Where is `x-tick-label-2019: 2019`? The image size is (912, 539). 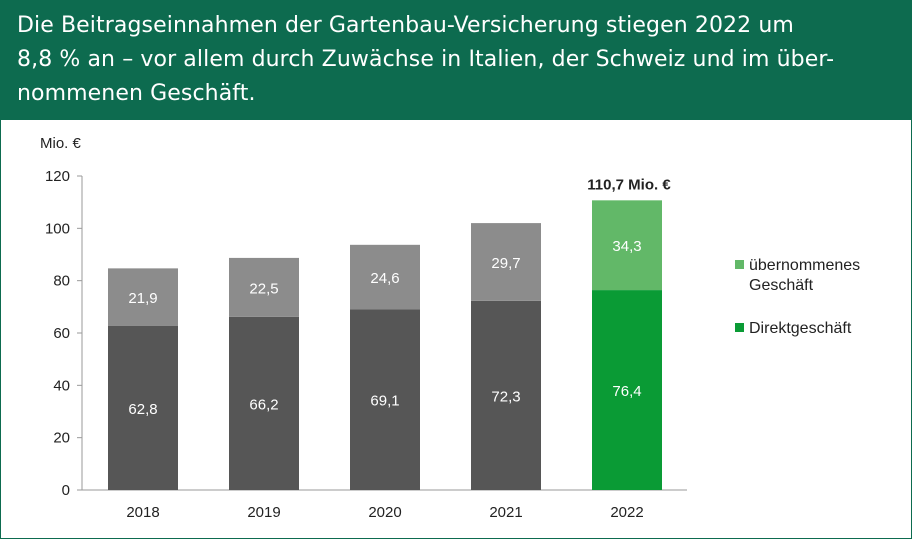 x-tick-label-2019: 2019 is located at coordinates (263, 512).